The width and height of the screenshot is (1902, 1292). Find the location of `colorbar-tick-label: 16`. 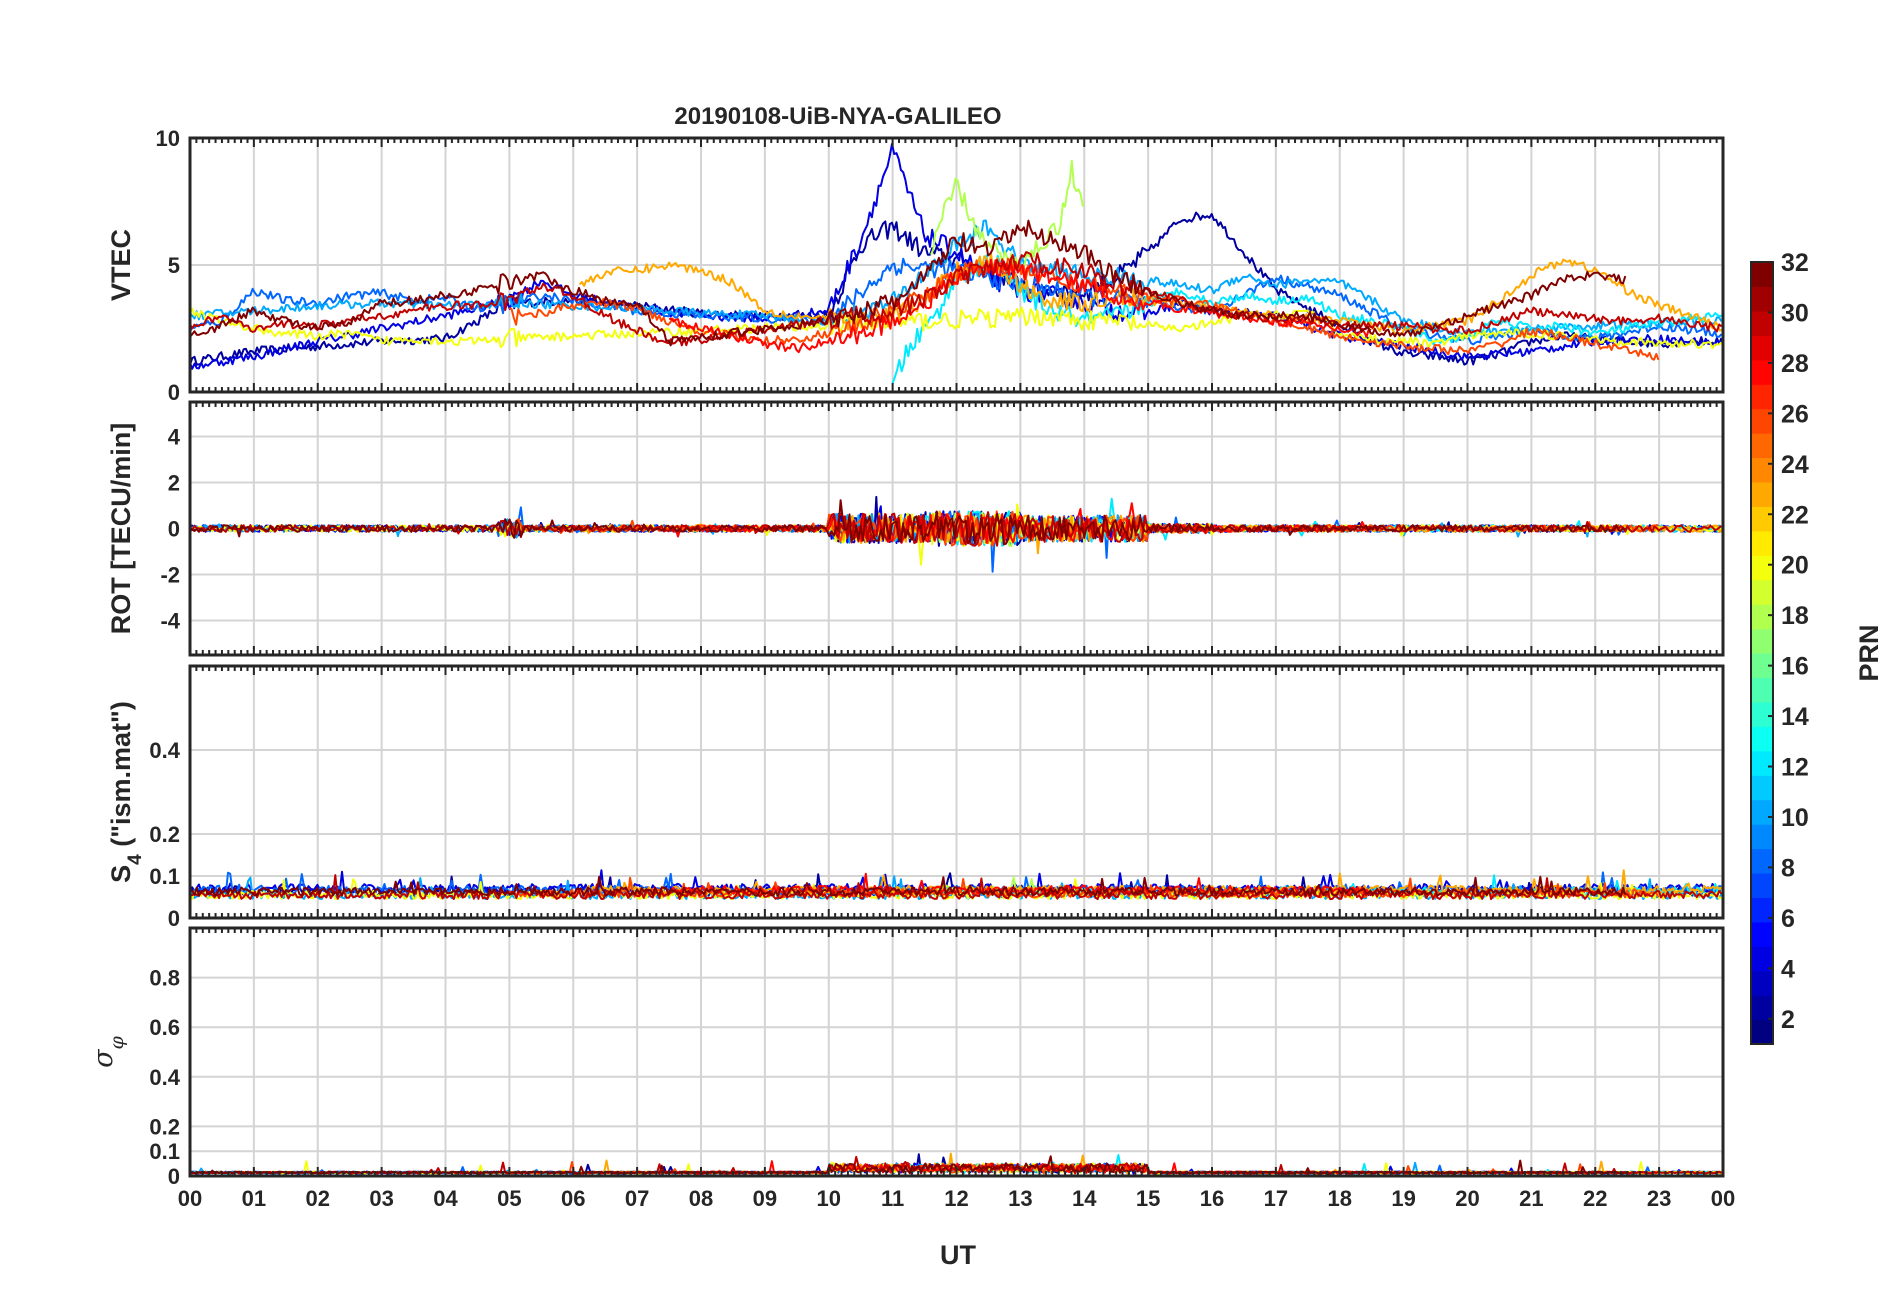

colorbar-tick-label: 16 is located at coordinates (1795, 667).